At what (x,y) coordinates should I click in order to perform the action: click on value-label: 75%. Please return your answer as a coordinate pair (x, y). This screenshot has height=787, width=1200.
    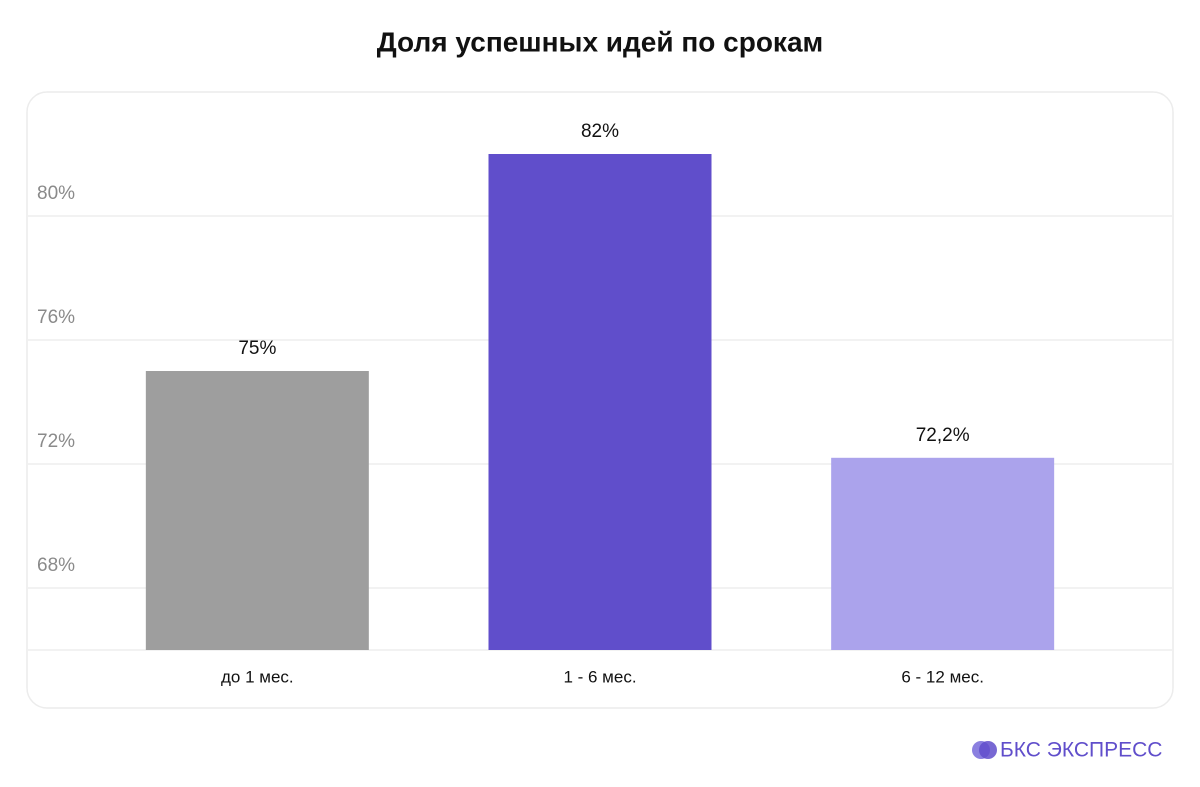
    Looking at the image, I should click on (257, 348).